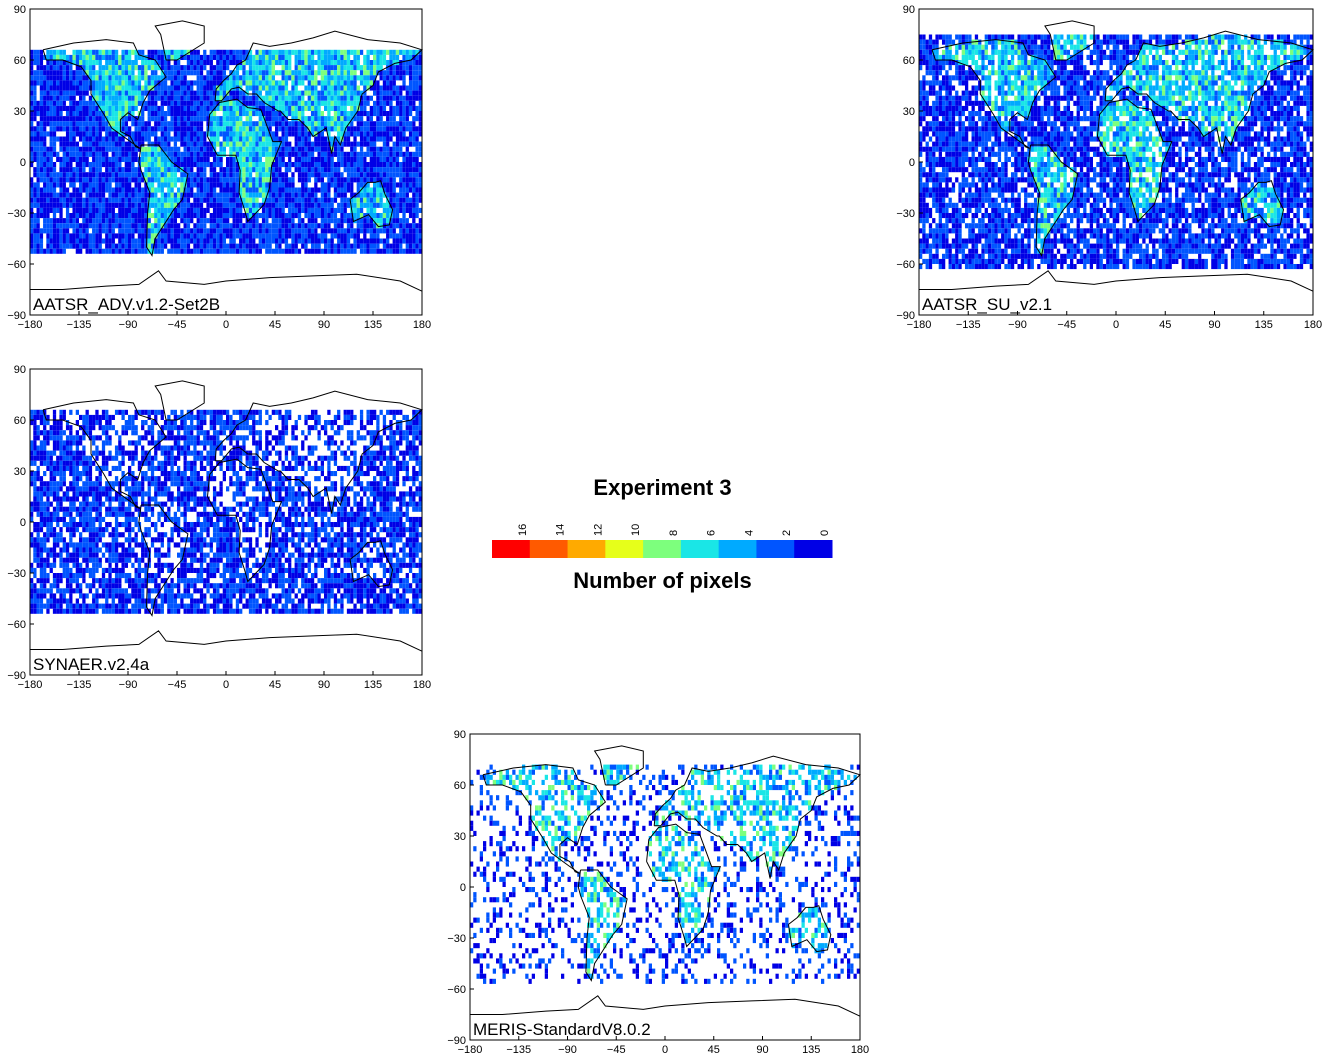 The width and height of the screenshot is (1339, 1063). I want to click on panel-title: SYNAER.v2.4a, so click(91, 664).